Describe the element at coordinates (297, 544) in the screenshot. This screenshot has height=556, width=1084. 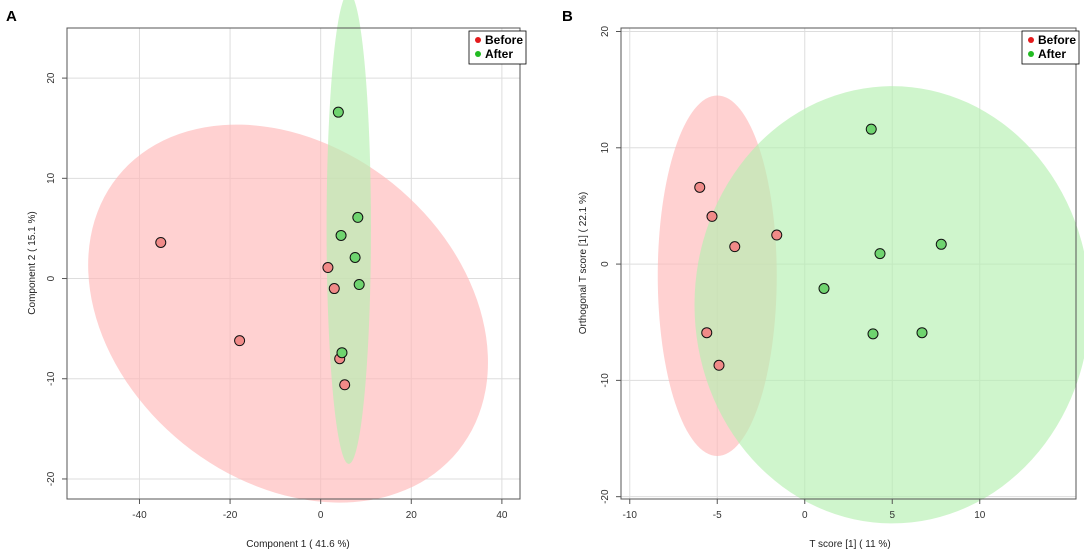
I see `panel-a-x-axis-label: Component 1 ( 41.6 %)` at that location.